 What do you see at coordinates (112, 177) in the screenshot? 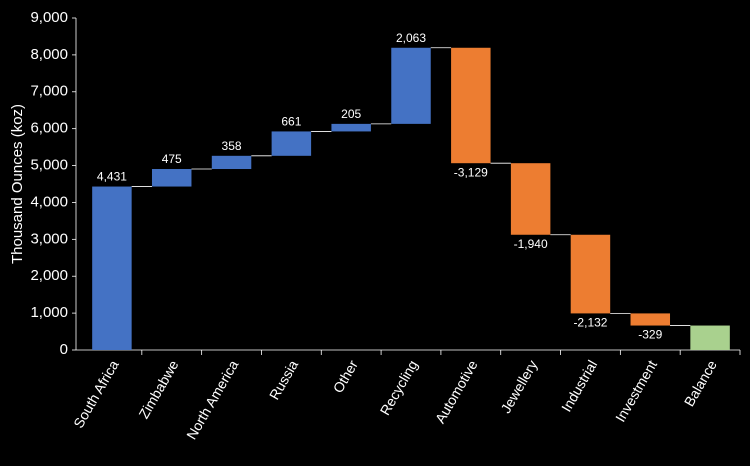
I see `value-label: 4,431` at bounding box center [112, 177].